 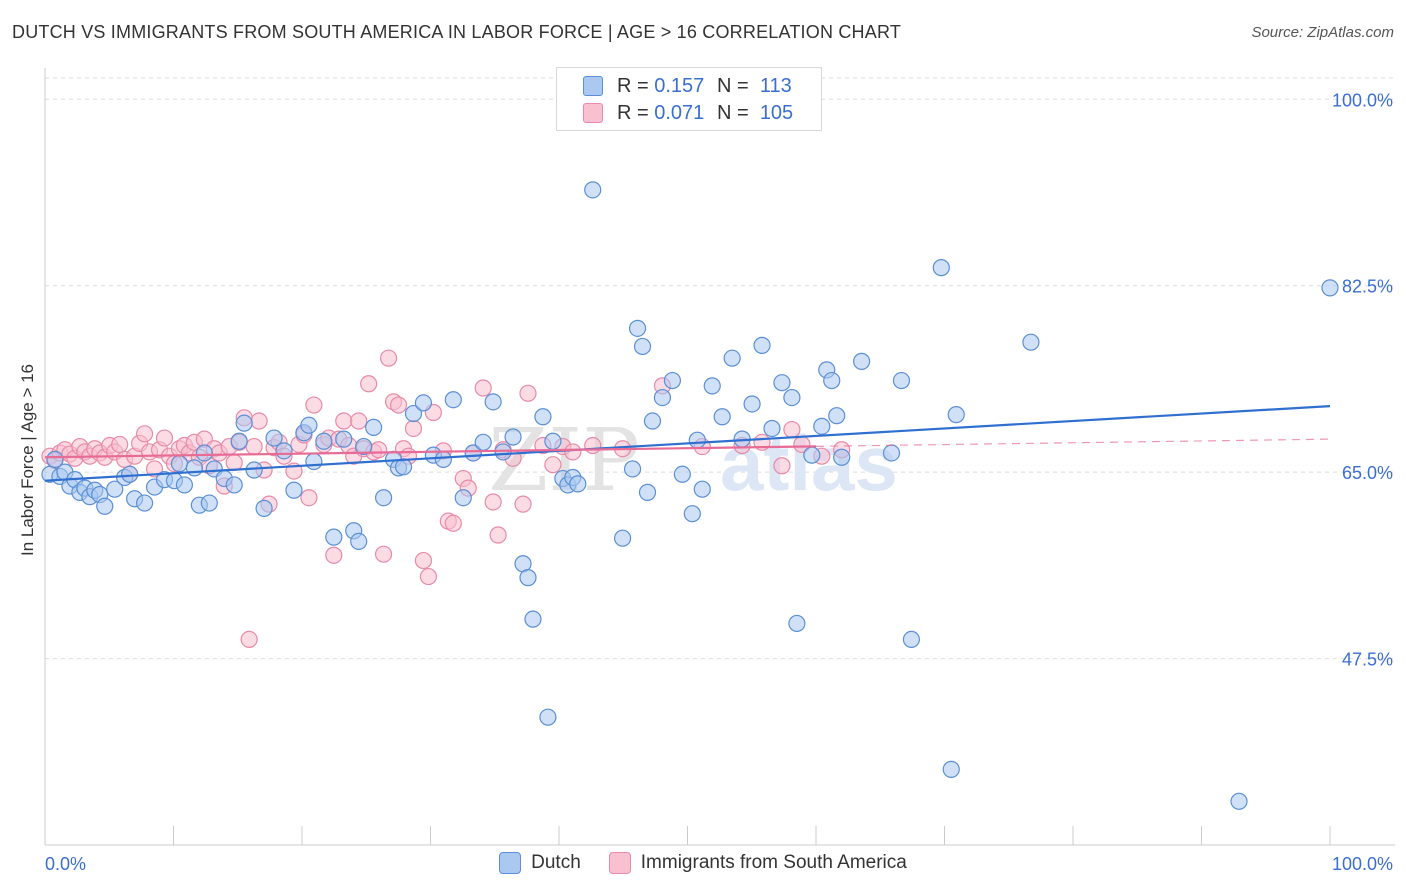 I want to click on trend-lines, so click(x=687, y=443).